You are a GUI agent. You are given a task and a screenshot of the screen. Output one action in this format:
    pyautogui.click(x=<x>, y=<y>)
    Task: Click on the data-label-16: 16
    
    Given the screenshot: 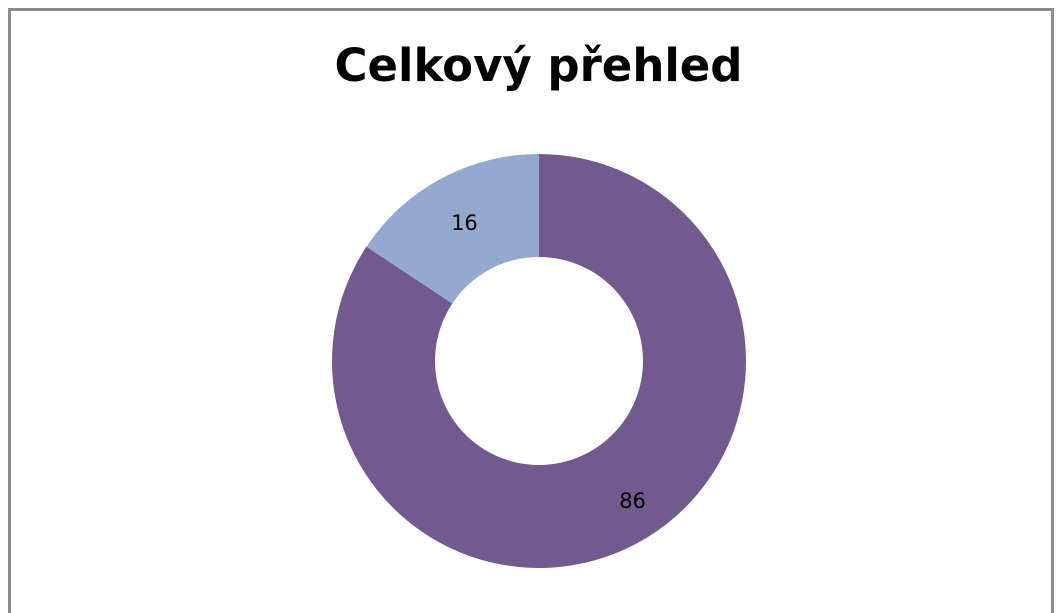 What is the action you would take?
    pyautogui.click(x=464, y=223)
    